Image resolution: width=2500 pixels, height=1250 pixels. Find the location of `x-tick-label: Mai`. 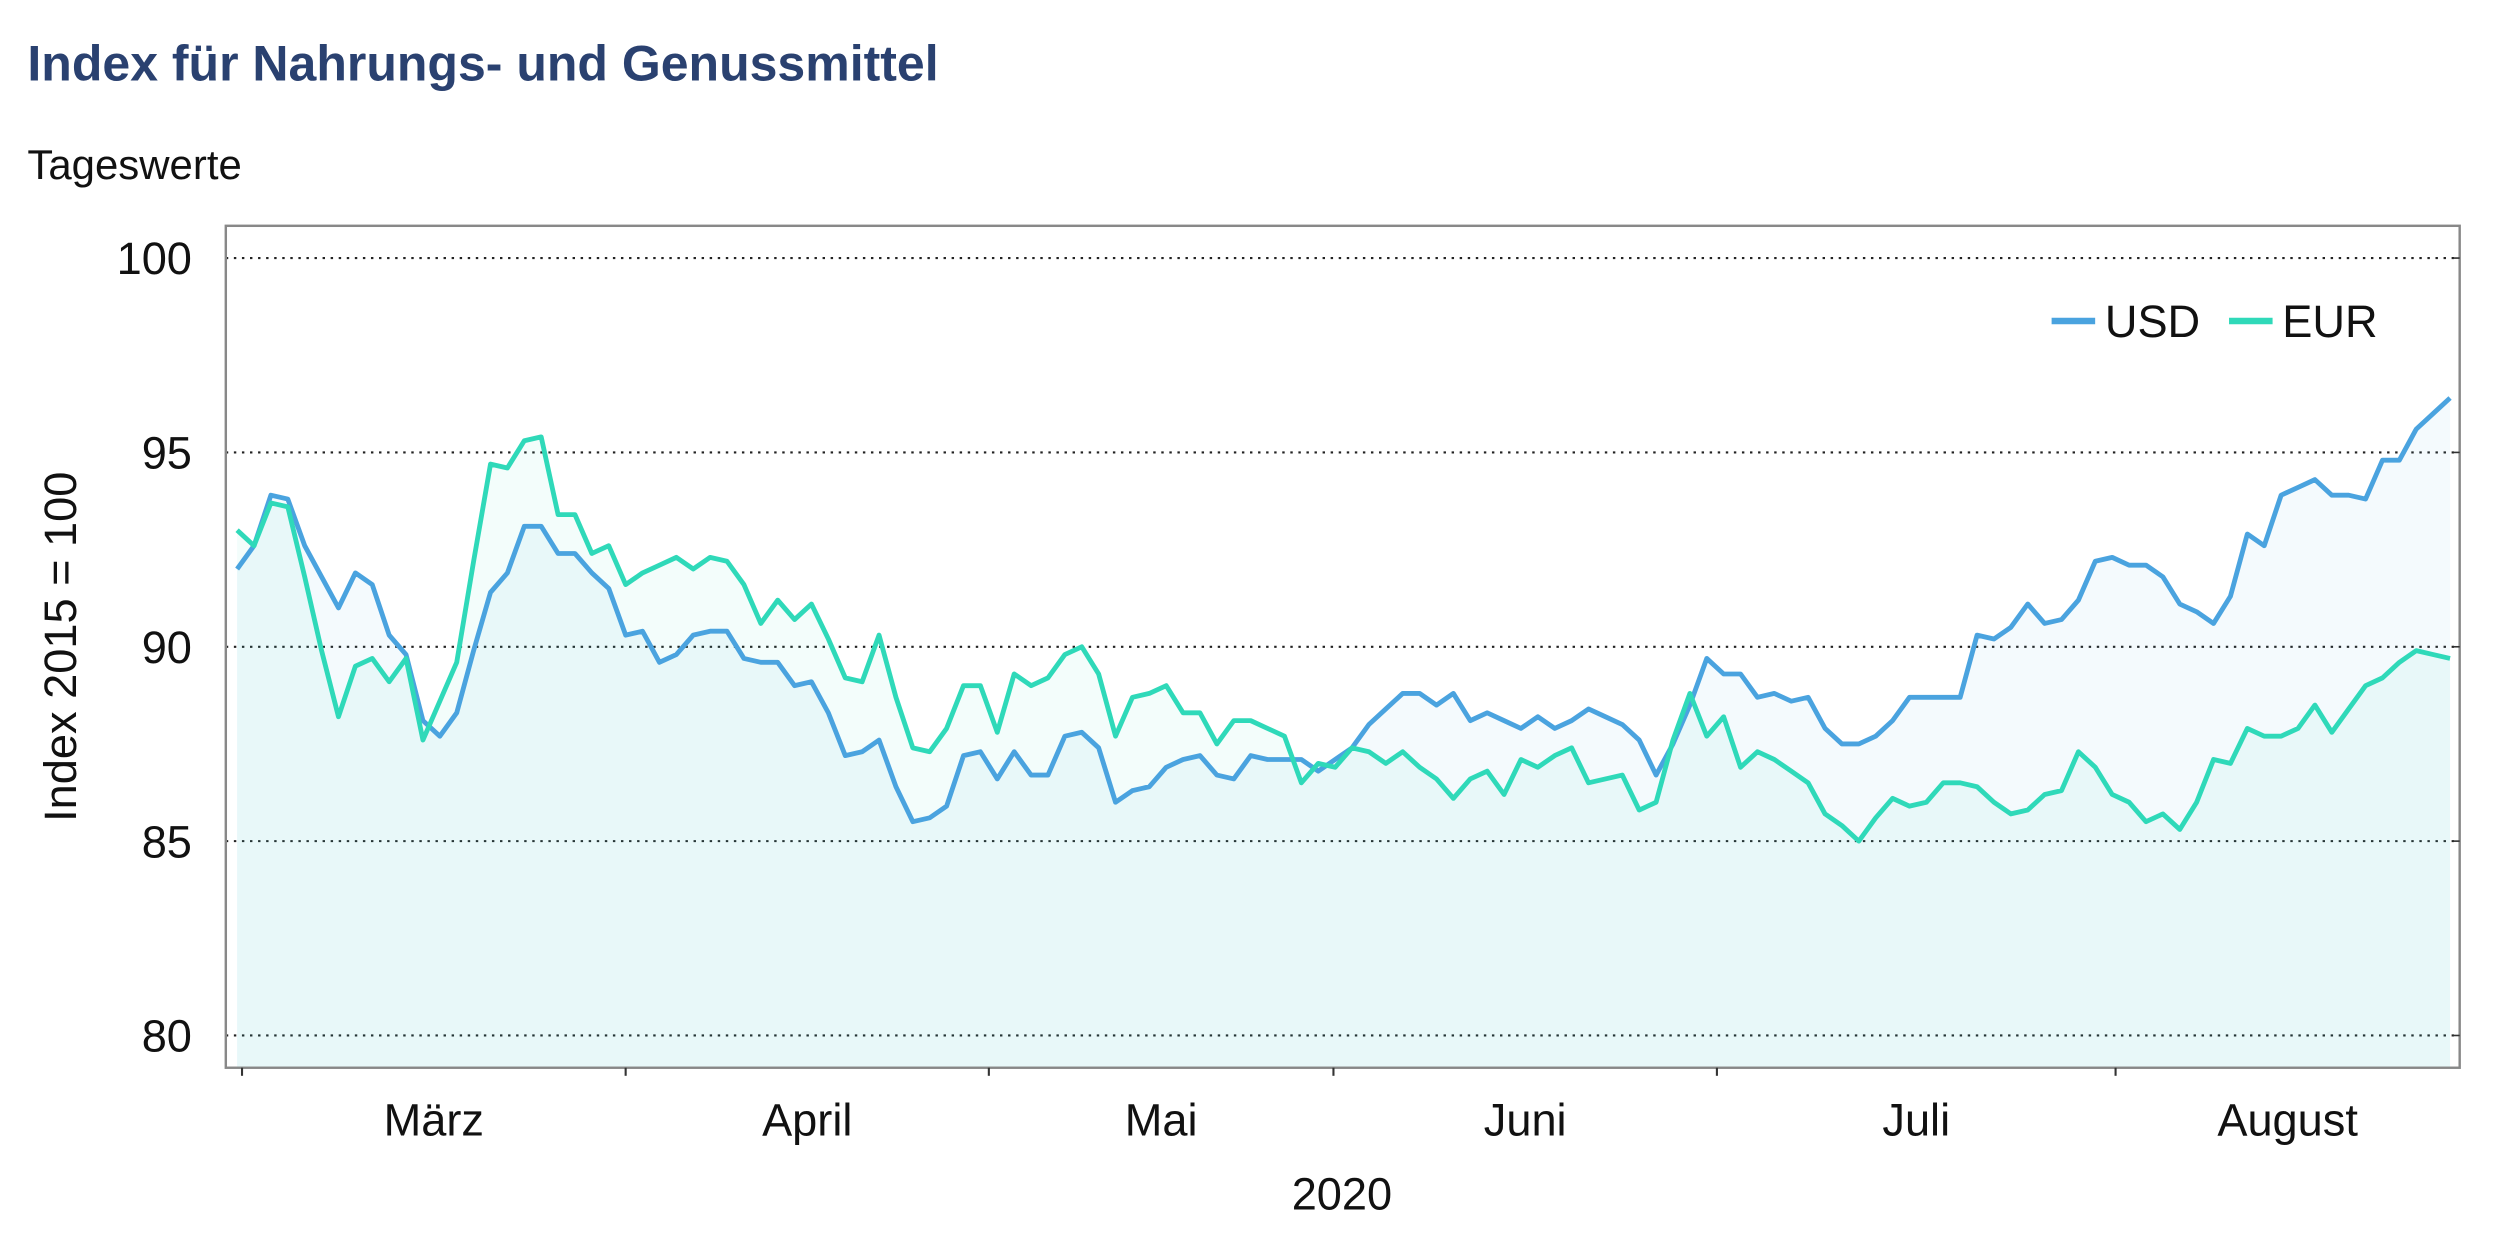

x-tick-label: Mai is located at coordinates (1161, 1119).